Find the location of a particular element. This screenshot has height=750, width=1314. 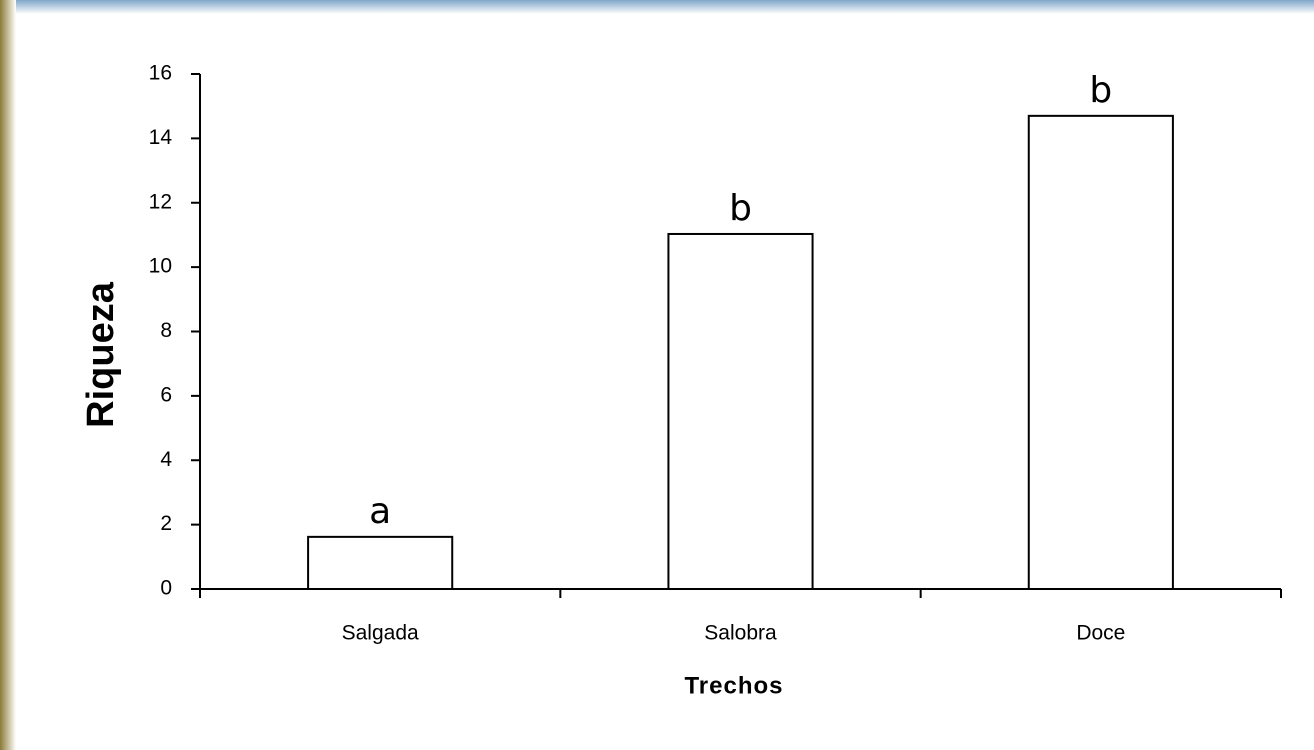

y-tick-label: 14 is located at coordinates (161, 137).